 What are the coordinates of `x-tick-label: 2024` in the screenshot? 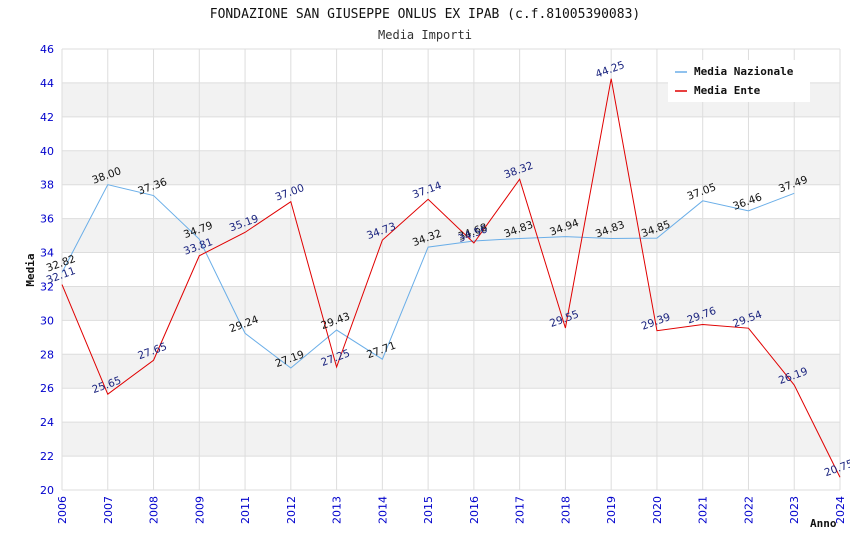 It's located at (840, 510).